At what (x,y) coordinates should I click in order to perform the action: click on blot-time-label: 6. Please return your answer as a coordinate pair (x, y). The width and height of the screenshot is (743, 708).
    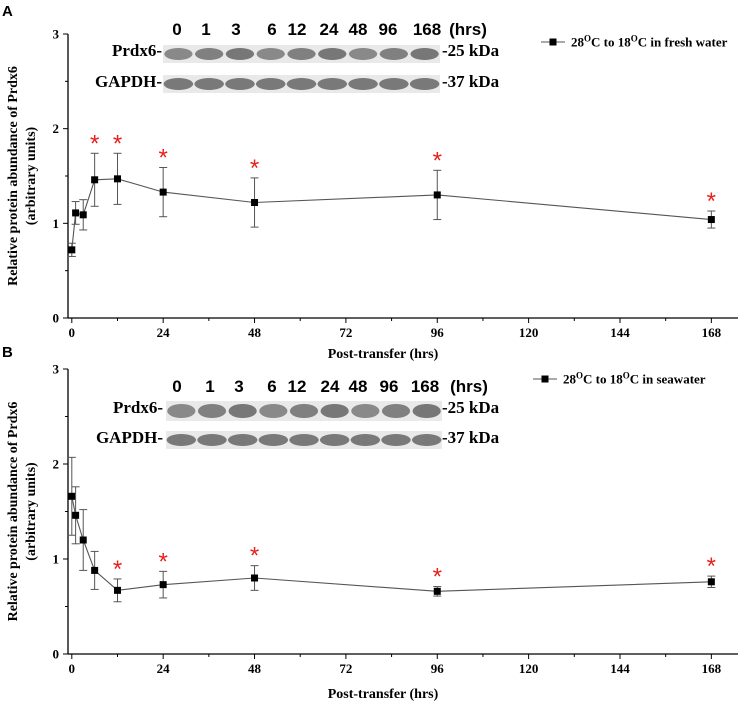
    Looking at the image, I should click on (271, 29).